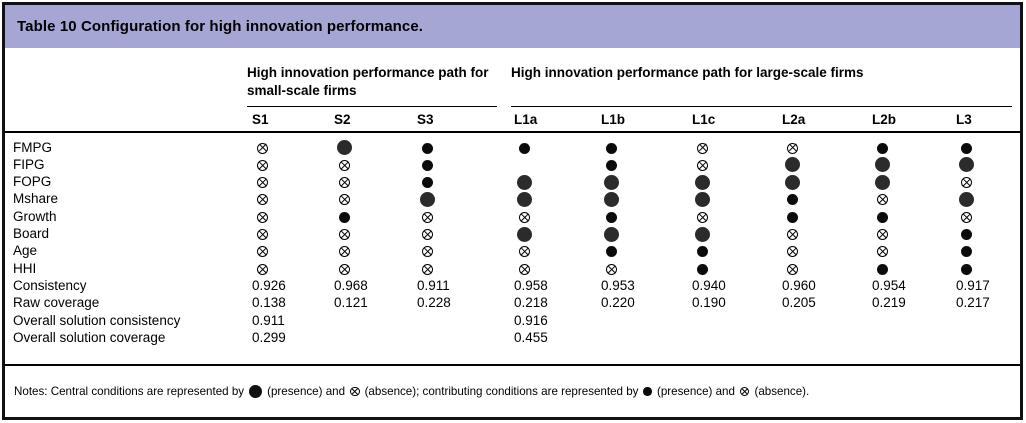 This screenshot has width=1026, height=423. I want to click on row-label: FMPG, so click(32, 147).